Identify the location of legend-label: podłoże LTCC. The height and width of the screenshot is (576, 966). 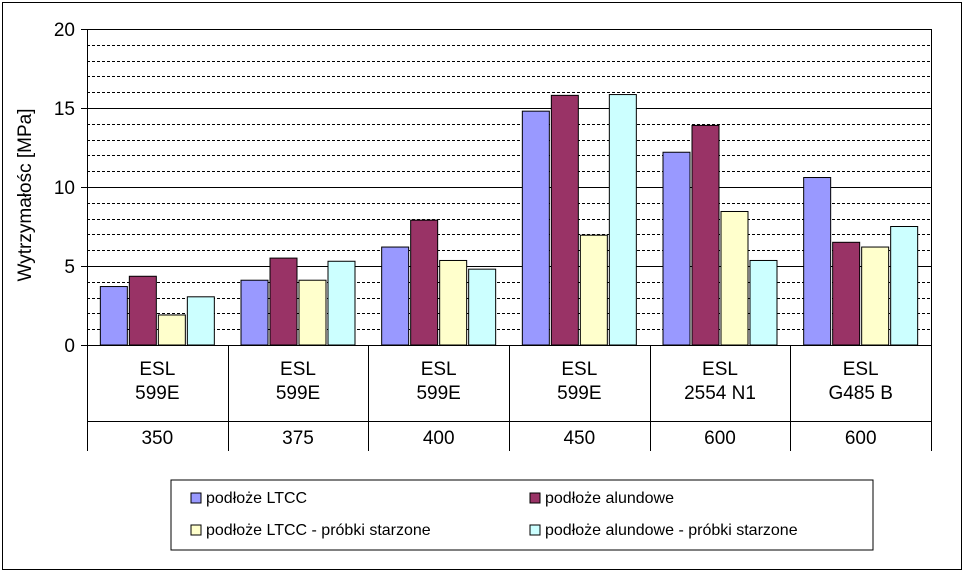
(256, 498).